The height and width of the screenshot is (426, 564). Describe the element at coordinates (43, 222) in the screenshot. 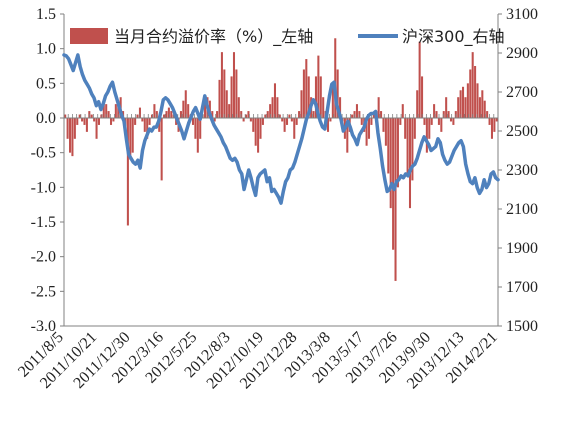

I see `left-tick-label: -1.5` at that location.